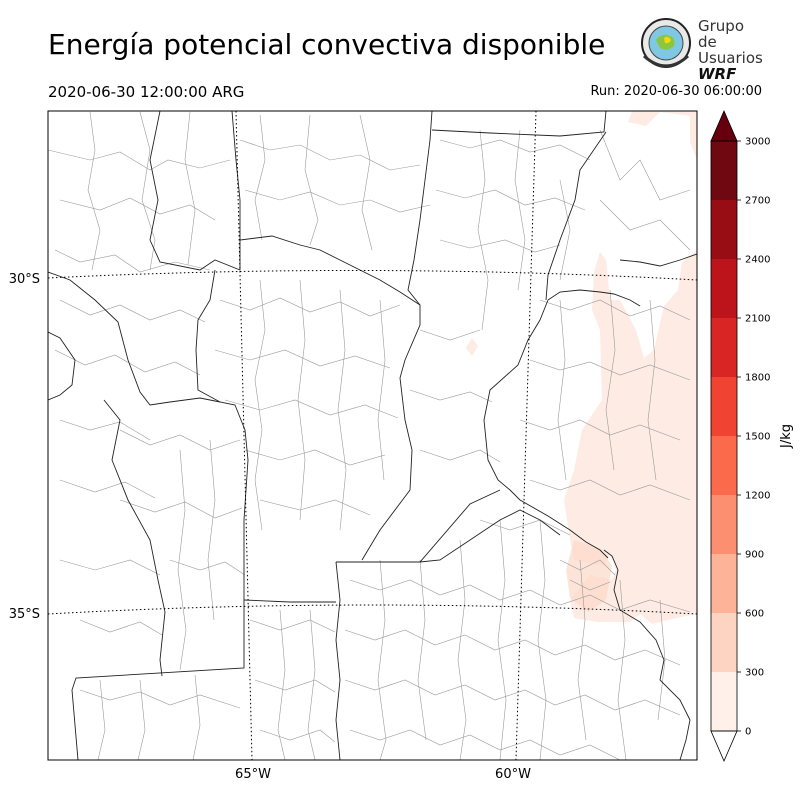  Describe the element at coordinates (62, 366) in the screenshot. I see `border-west-catamarca` at that location.